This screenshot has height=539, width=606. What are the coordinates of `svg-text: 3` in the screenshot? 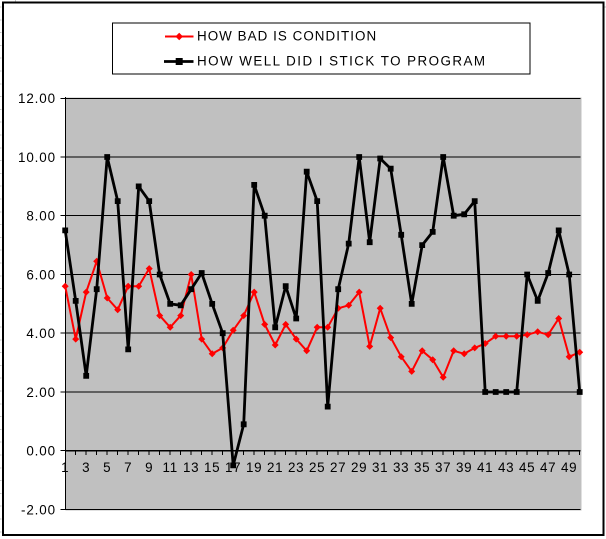 It's located at (86, 467).